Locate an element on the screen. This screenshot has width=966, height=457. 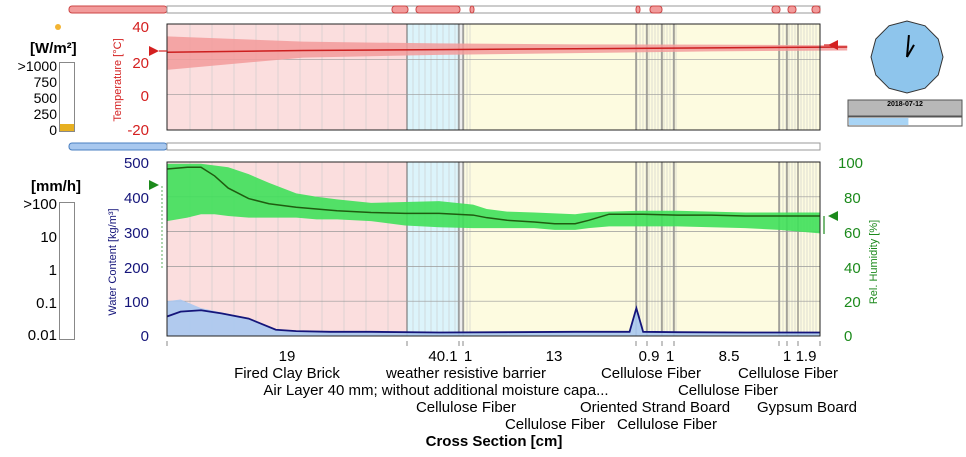
clock-widget is located at coordinates (907, 57).